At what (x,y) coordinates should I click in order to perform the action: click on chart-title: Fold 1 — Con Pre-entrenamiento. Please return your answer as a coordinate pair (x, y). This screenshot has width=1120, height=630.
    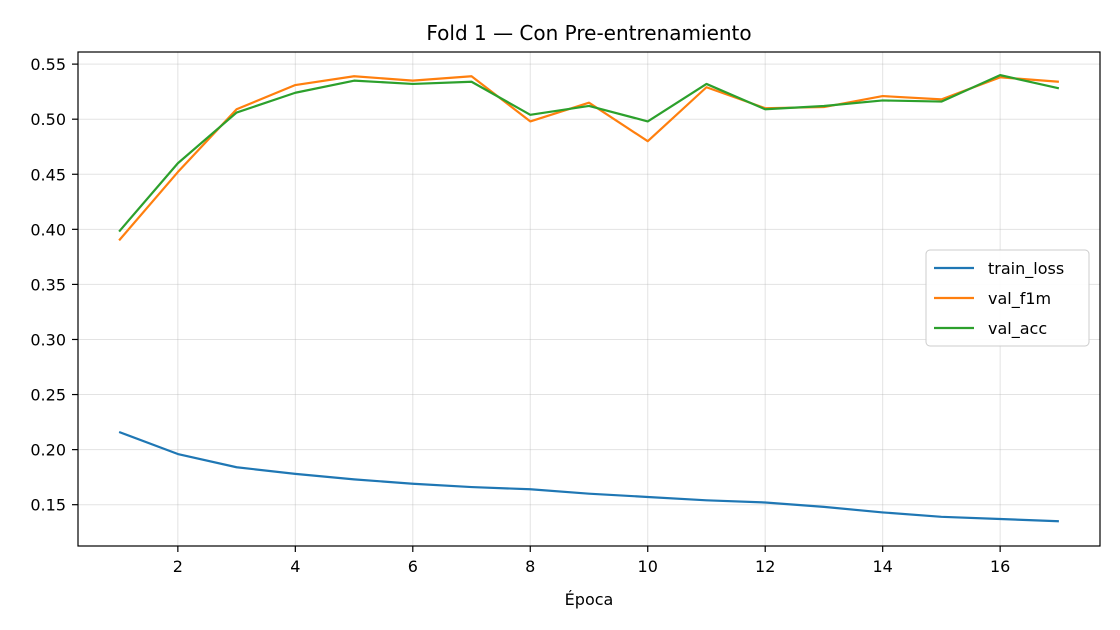
    Looking at the image, I should click on (588, 33).